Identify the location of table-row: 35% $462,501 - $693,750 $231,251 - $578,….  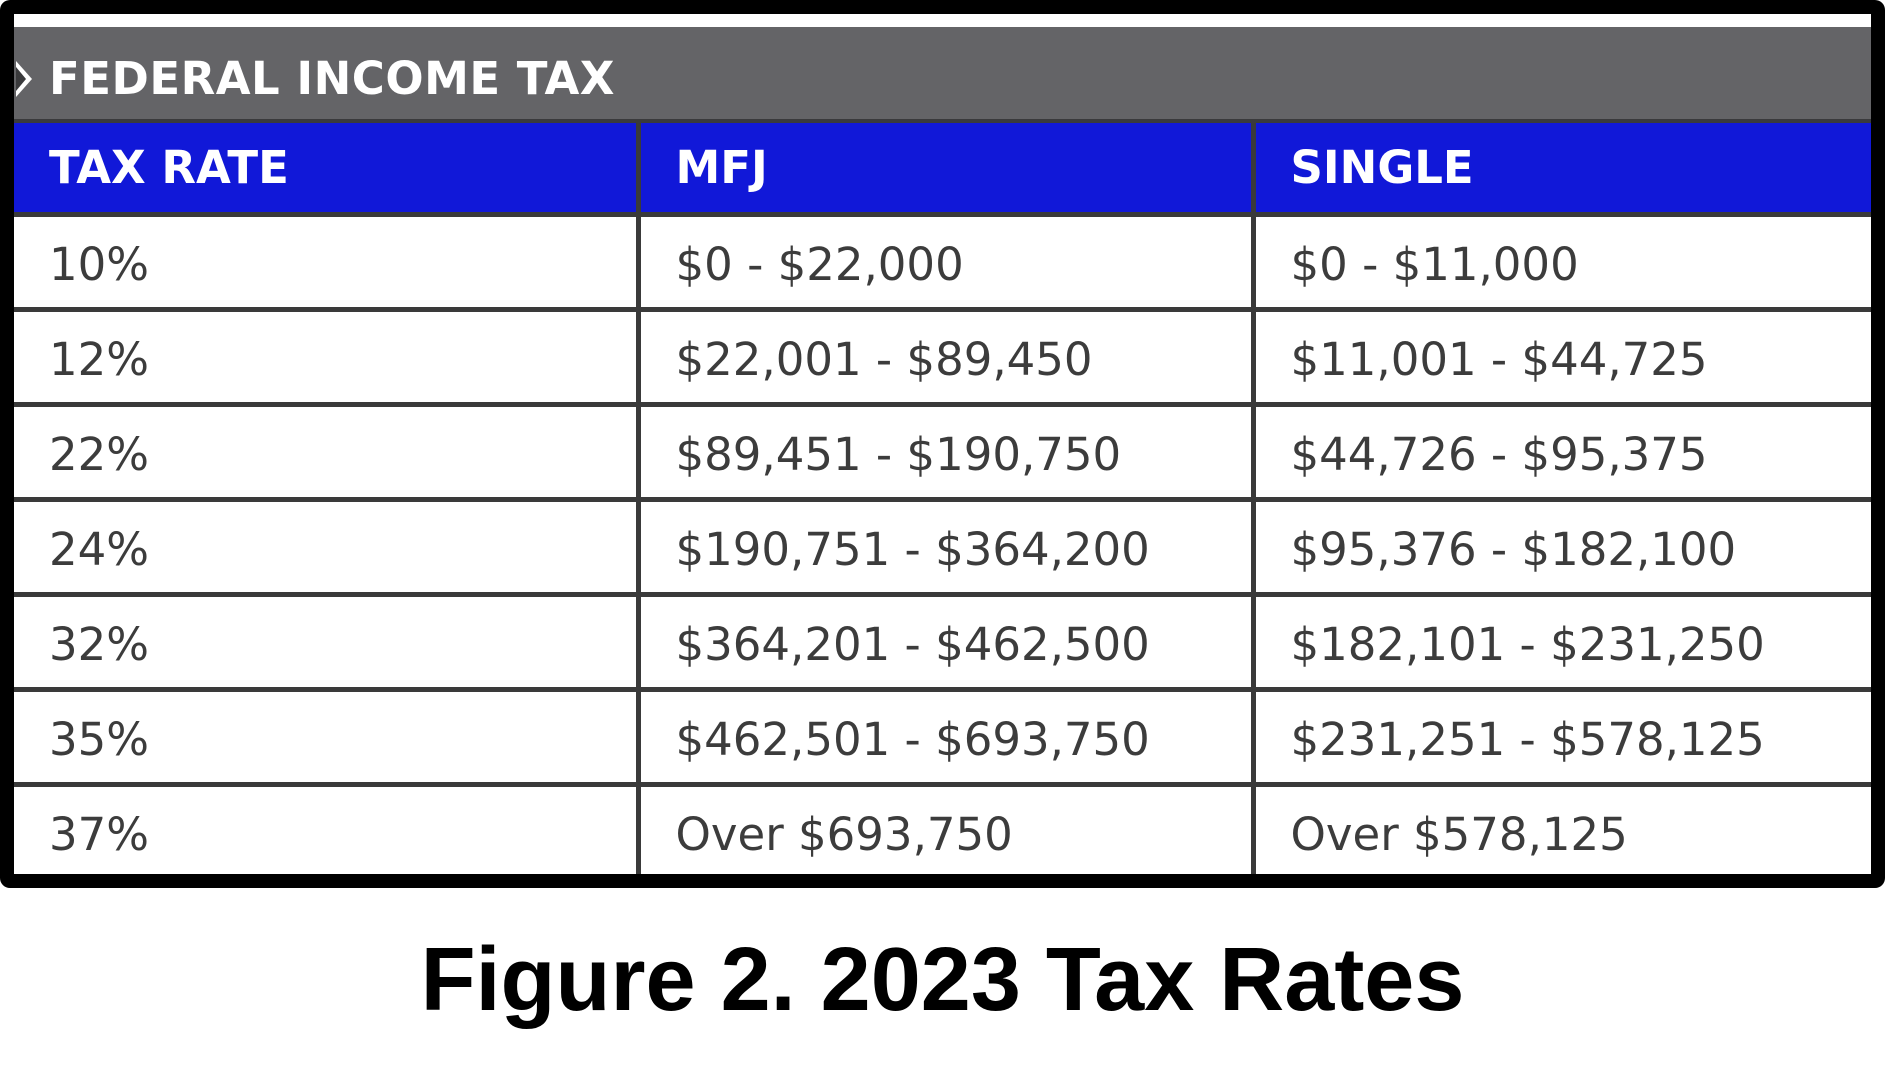
(942, 736).